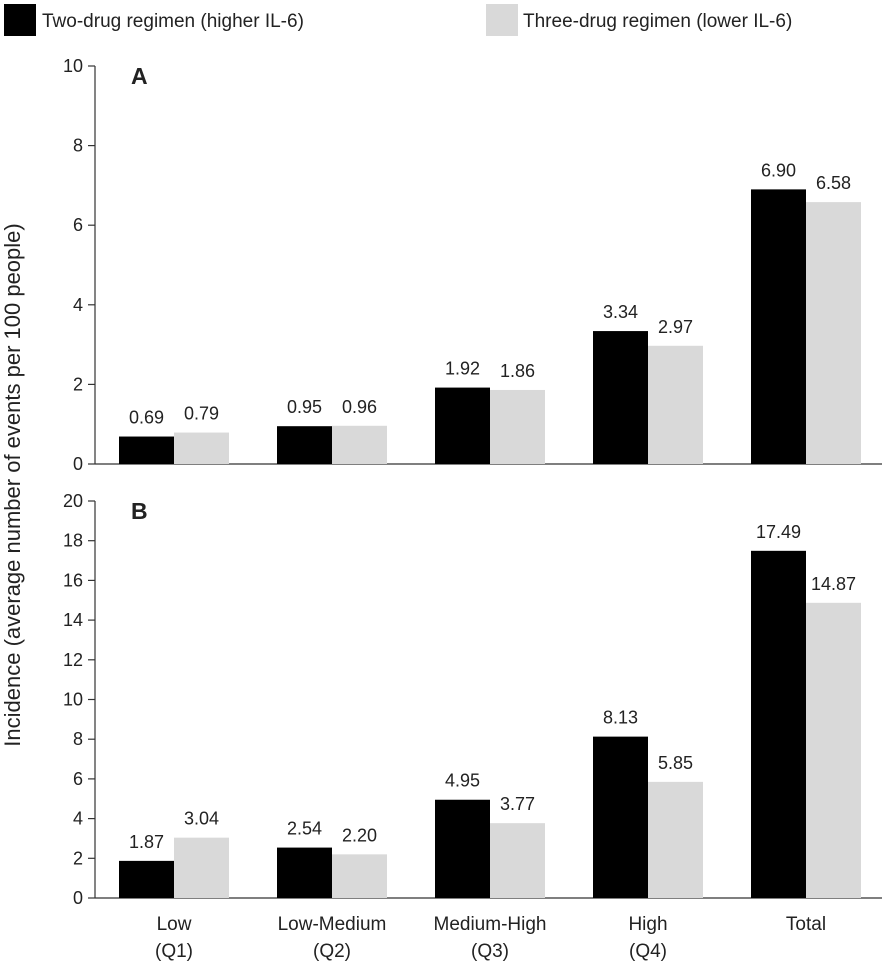 This screenshot has height=966, width=886. I want to click on data-label: 0.69, so click(146, 418).